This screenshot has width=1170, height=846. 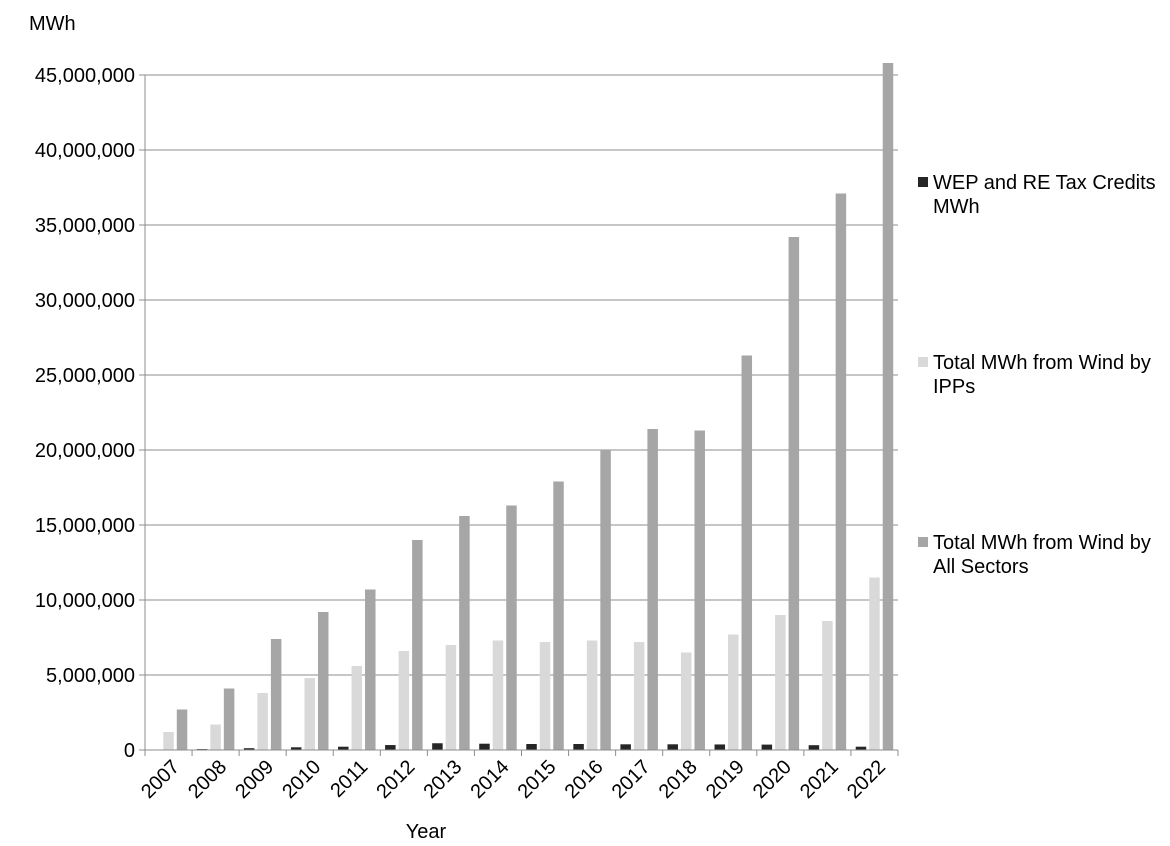 What do you see at coordinates (545, 696) in the screenshot?
I see `bar-ipps-2015` at bounding box center [545, 696].